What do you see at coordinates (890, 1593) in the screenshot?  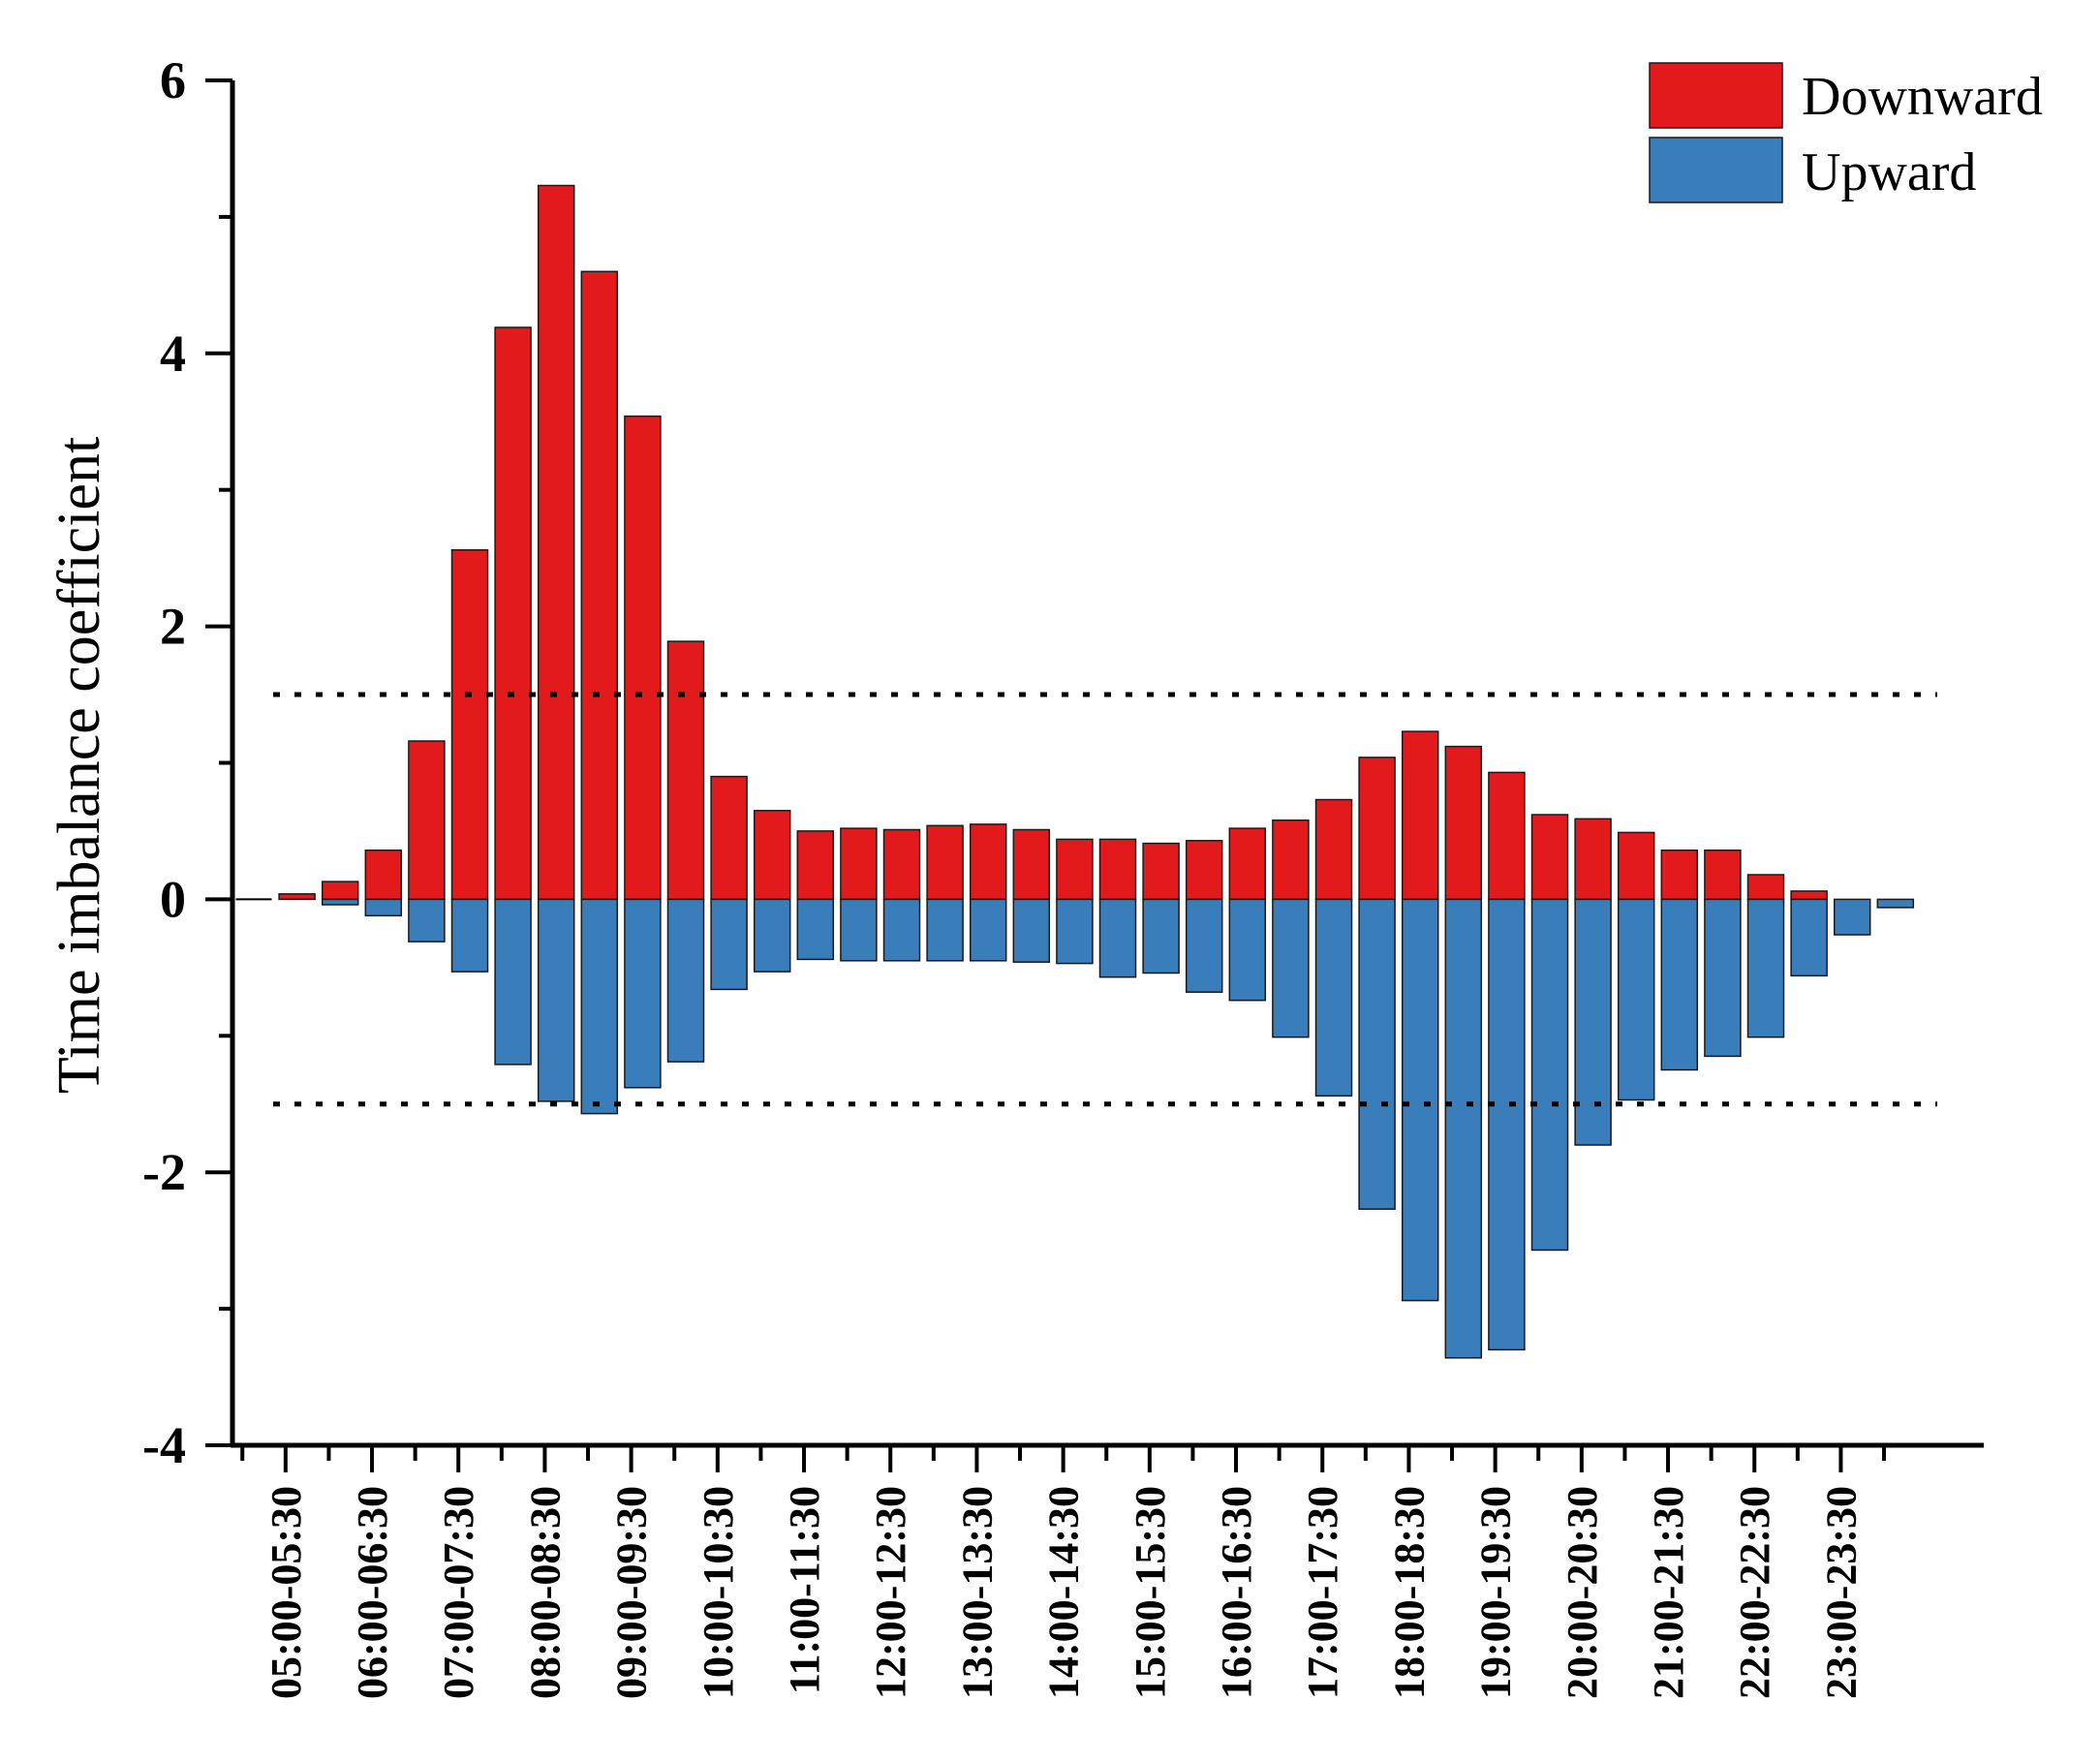 I see `x-tick-label-7: 12:00-12:30` at bounding box center [890, 1593].